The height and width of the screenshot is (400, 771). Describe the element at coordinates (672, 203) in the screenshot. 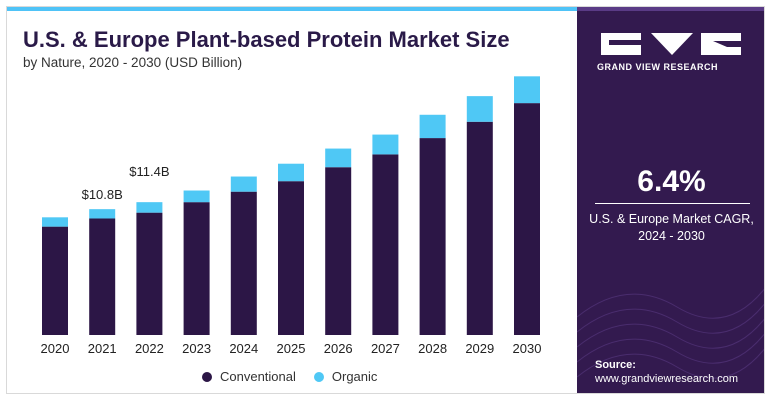

I see `cagr-divider` at that location.